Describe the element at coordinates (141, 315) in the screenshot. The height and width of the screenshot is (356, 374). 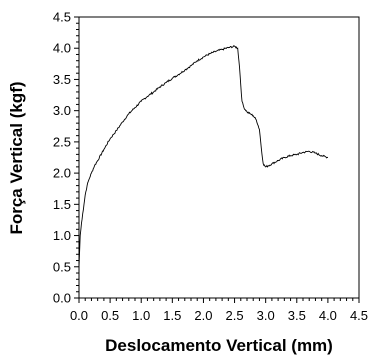
I see `x-tick-label: 1.0` at that location.